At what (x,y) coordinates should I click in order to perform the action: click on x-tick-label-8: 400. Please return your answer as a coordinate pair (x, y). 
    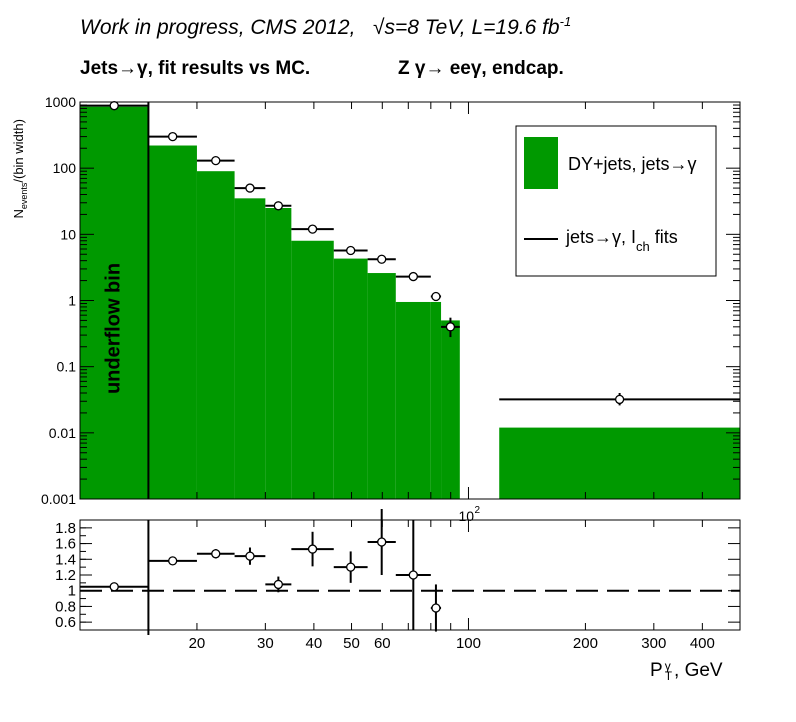
    Looking at the image, I should click on (702, 643).